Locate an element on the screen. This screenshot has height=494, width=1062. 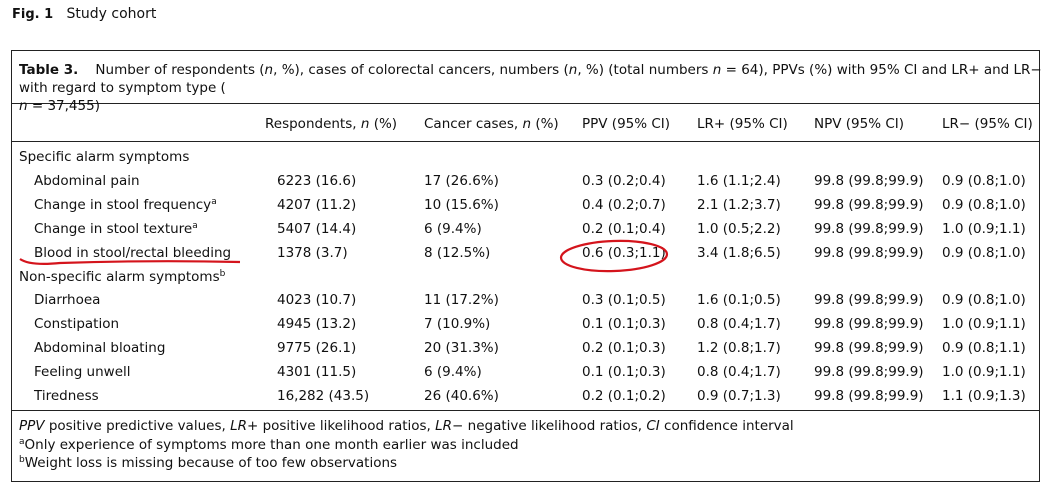
table-label: Table 3. is located at coordinates (49, 70).